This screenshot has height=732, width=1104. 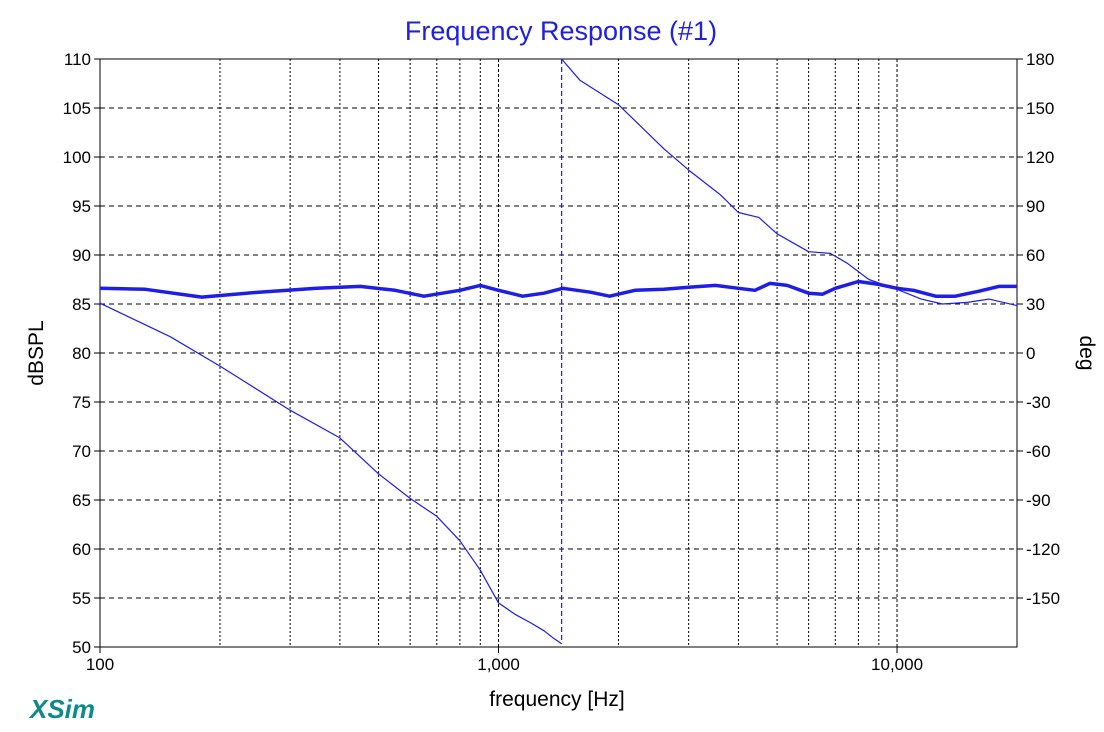 What do you see at coordinates (81, 255) in the screenshot?
I see `y-tick-label: 90` at bounding box center [81, 255].